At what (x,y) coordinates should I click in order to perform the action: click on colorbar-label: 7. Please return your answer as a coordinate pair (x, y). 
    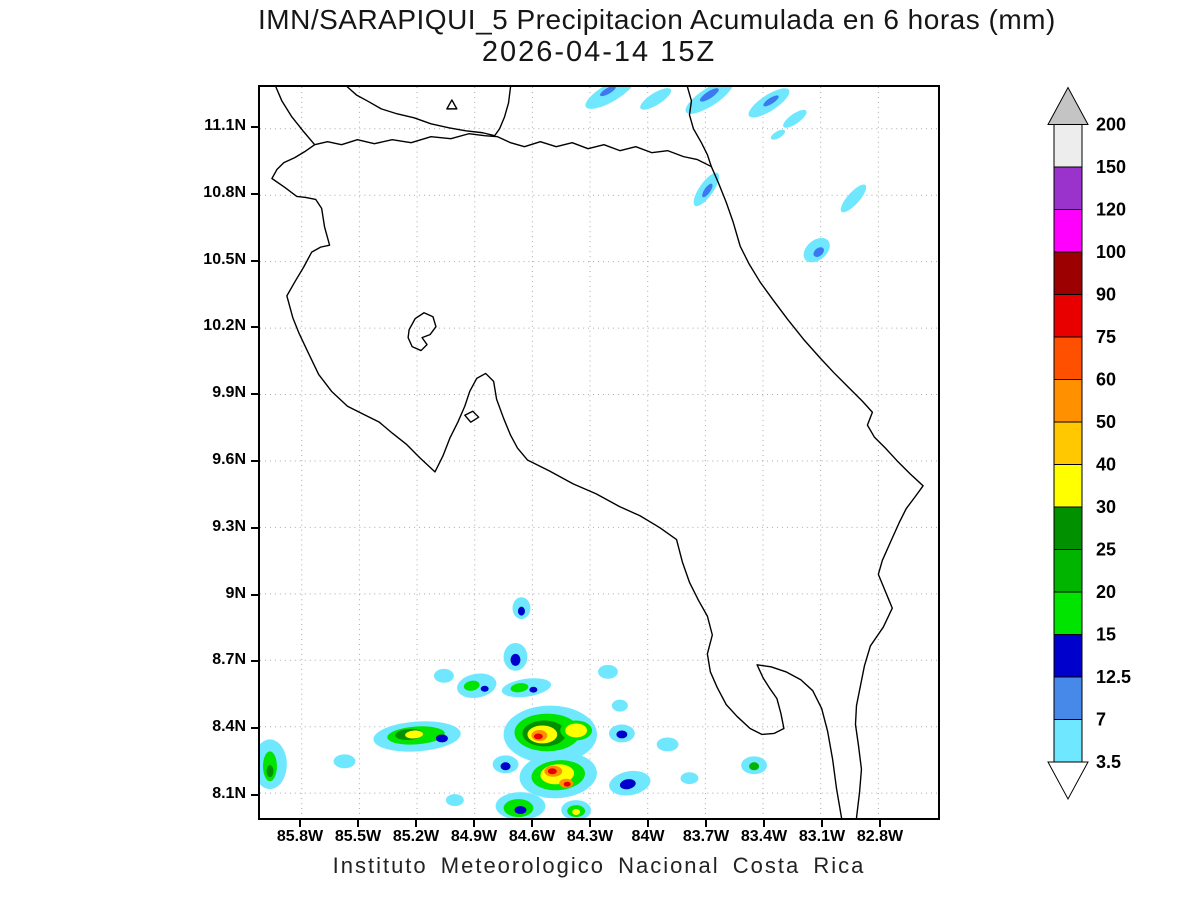
    Looking at the image, I should click on (1101, 720).